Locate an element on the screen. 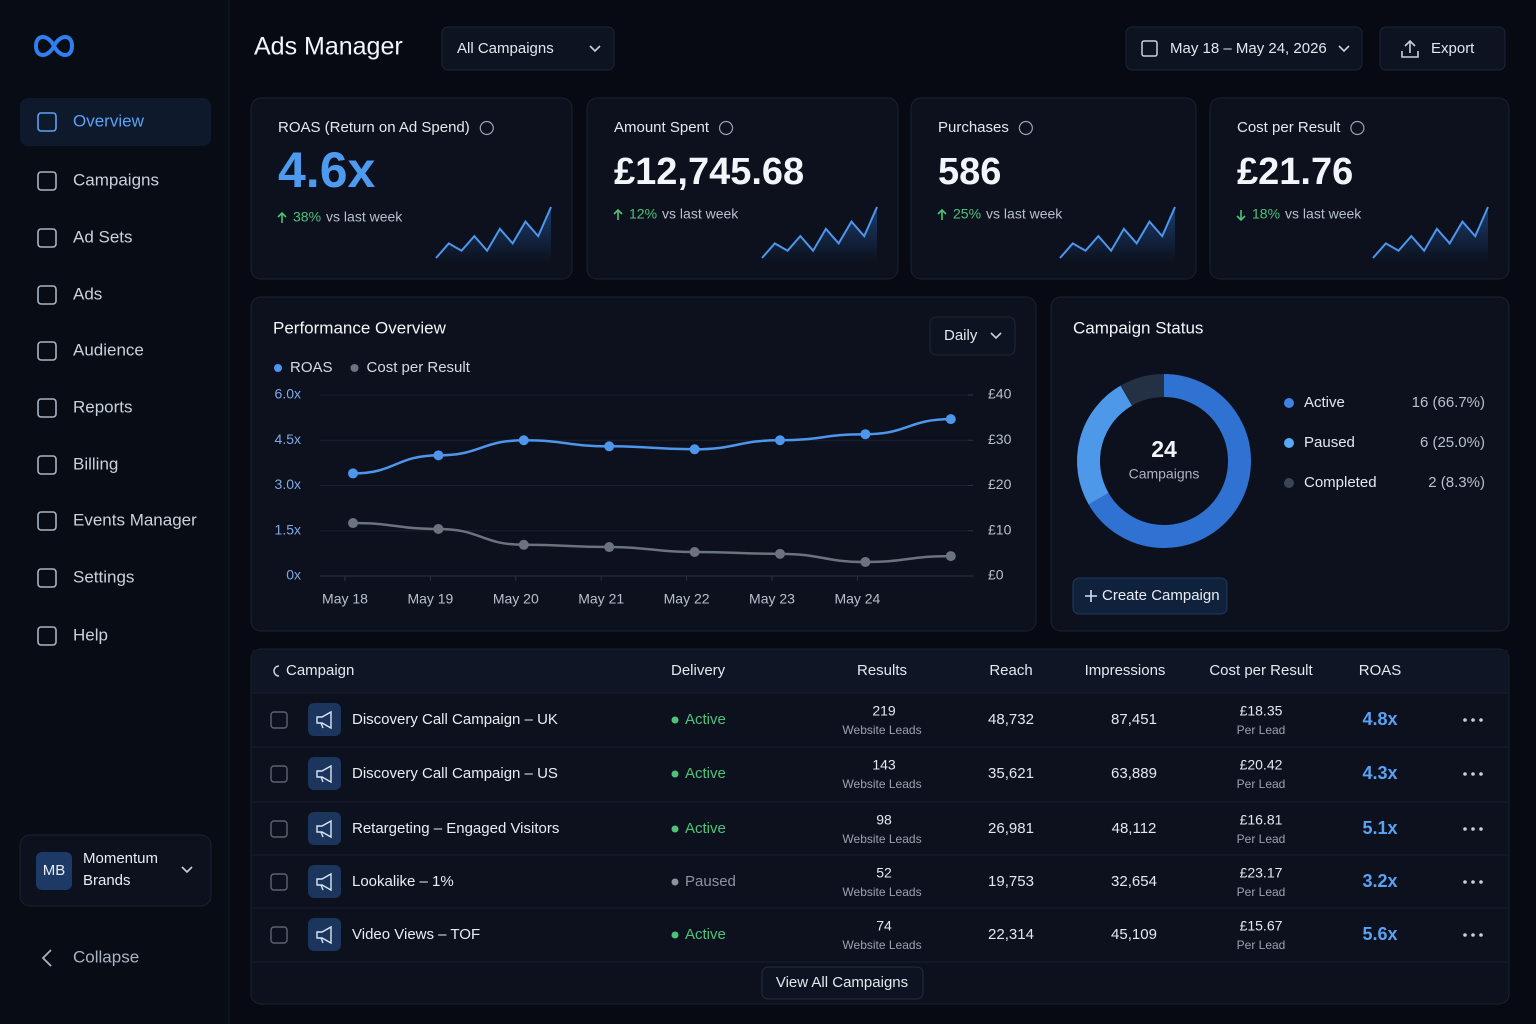 The image size is (1536, 1024). kpi-value: 586 is located at coordinates (969, 172).